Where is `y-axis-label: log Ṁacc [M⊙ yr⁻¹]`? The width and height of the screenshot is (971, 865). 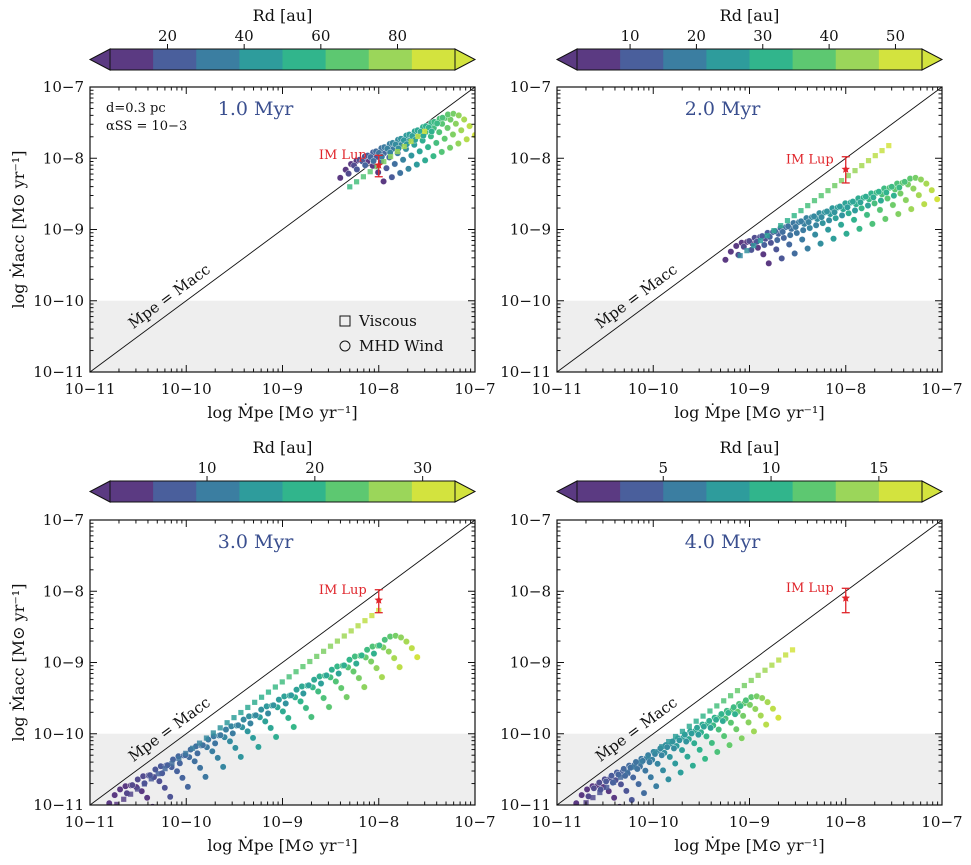
y-axis-label: log Ṁacc [M⊙ yr⁻¹] is located at coordinates (18, 663).